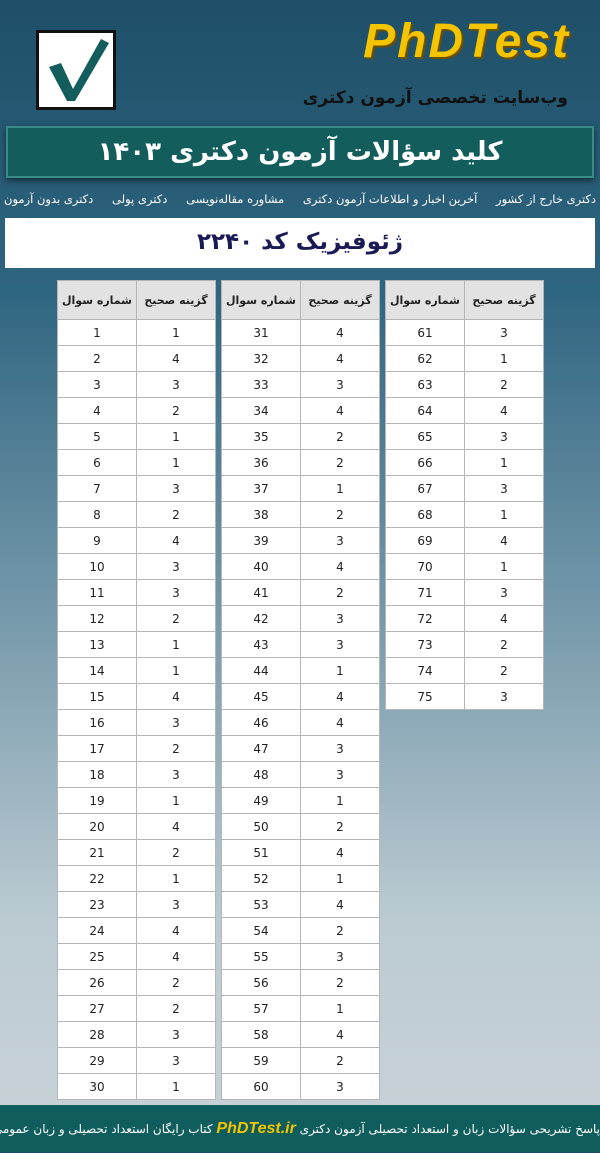 Image resolution: width=600 pixels, height=1153 pixels. What do you see at coordinates (464, 358) in the screenshot?
I see `table-row: 62 1` at bounding box center [464, 358].